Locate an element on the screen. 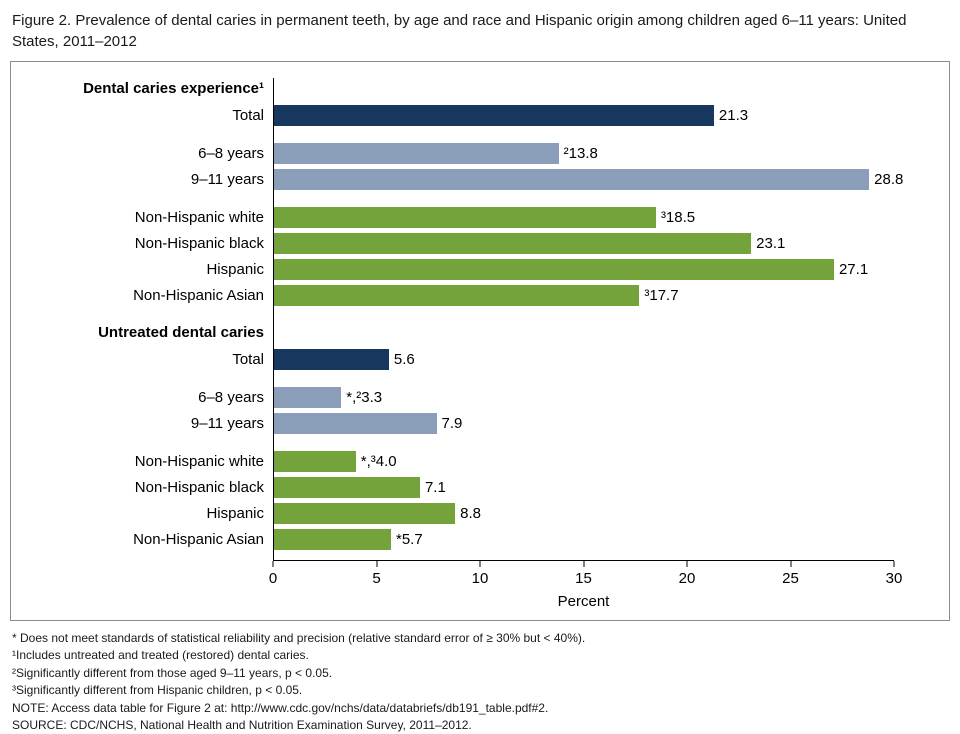 Image resolution: width=960 pixels, height=734 pixels. category-label: Non-Hispanic Asian is located at coordinates (198, 539).